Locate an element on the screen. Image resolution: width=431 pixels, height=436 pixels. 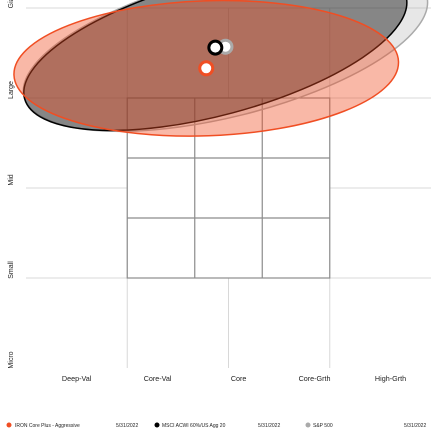
y-tick-label: Micro is located at coordinates (11, 359).